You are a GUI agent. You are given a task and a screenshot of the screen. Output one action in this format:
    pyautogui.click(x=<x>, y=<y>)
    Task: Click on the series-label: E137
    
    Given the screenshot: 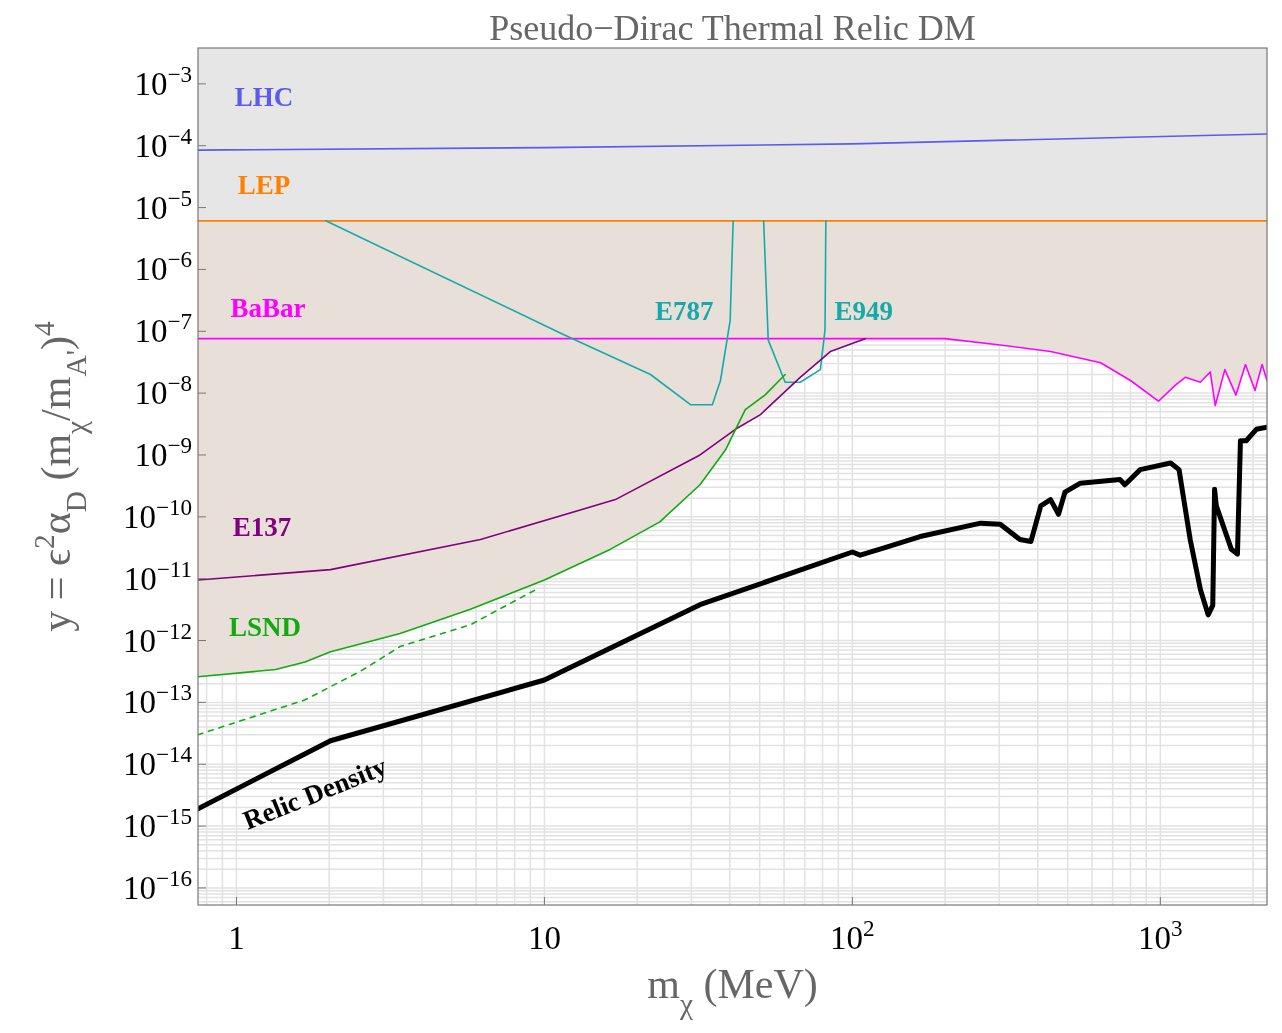 What is the action you would take?
    pyautogui.click(x=262, y=527)
    